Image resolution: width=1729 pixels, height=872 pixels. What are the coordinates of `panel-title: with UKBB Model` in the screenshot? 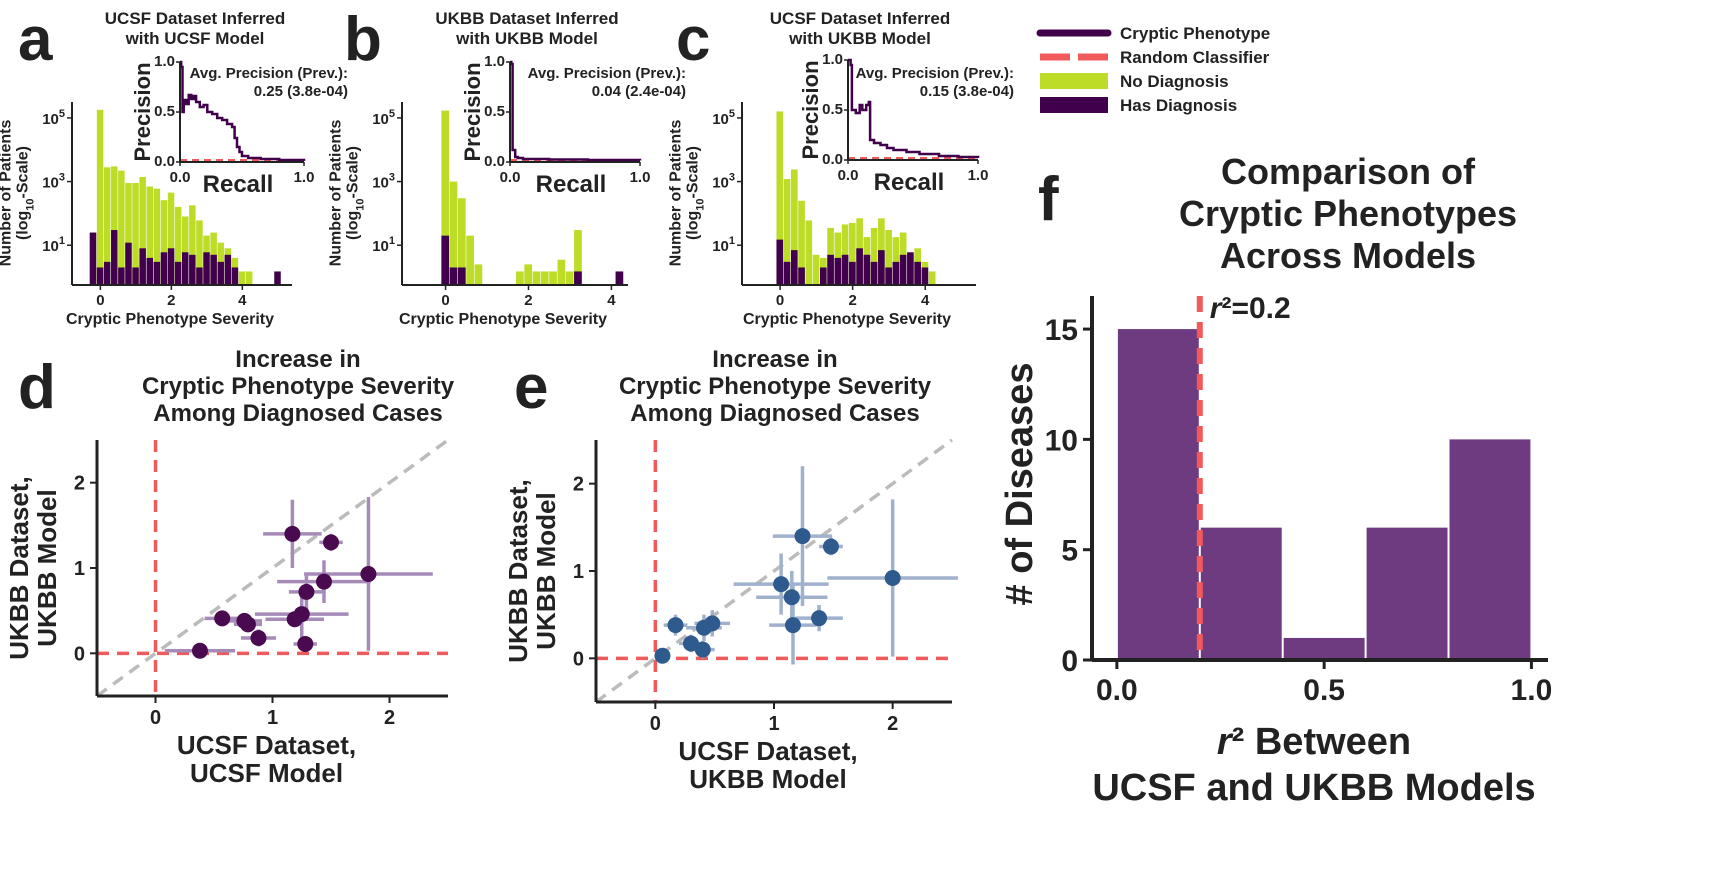 It's located at (526, 38).